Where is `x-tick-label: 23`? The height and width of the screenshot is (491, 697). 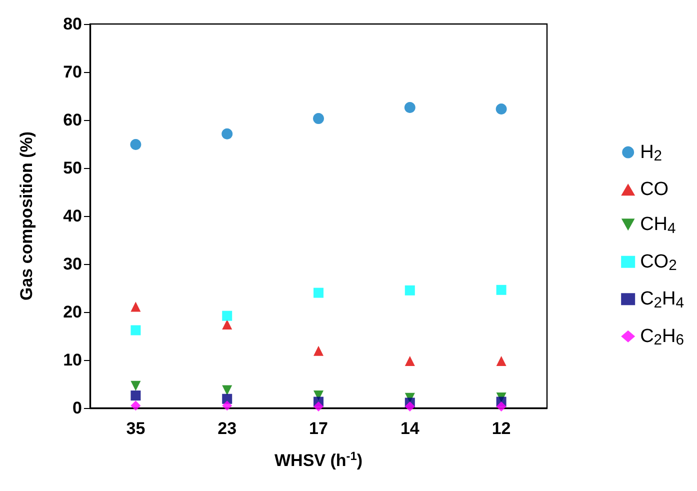 x-tick-label: 23 is located at coordinates (227, 428).